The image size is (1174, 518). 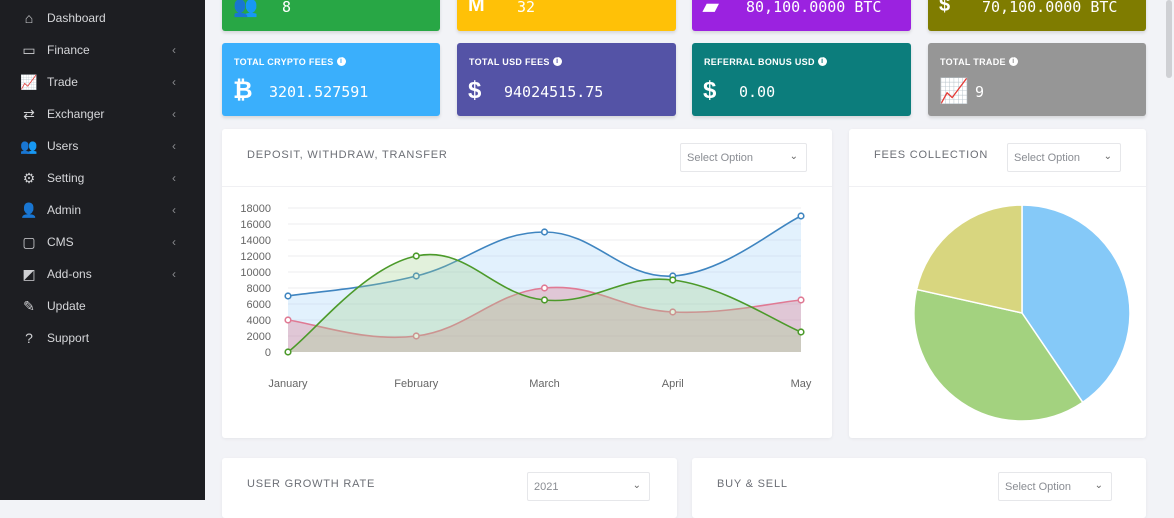 I want to click on gear-icon: ⚙, so click(x=29, y=177).